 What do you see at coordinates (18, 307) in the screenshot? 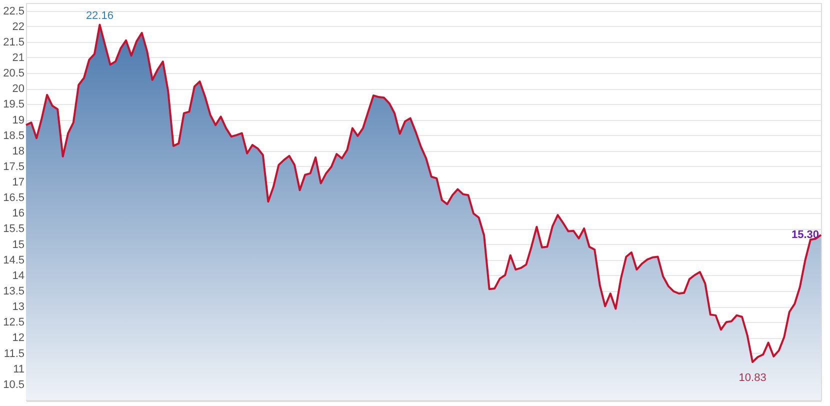
I see `y-tick-label: 13` at bounding box center [18, 307].